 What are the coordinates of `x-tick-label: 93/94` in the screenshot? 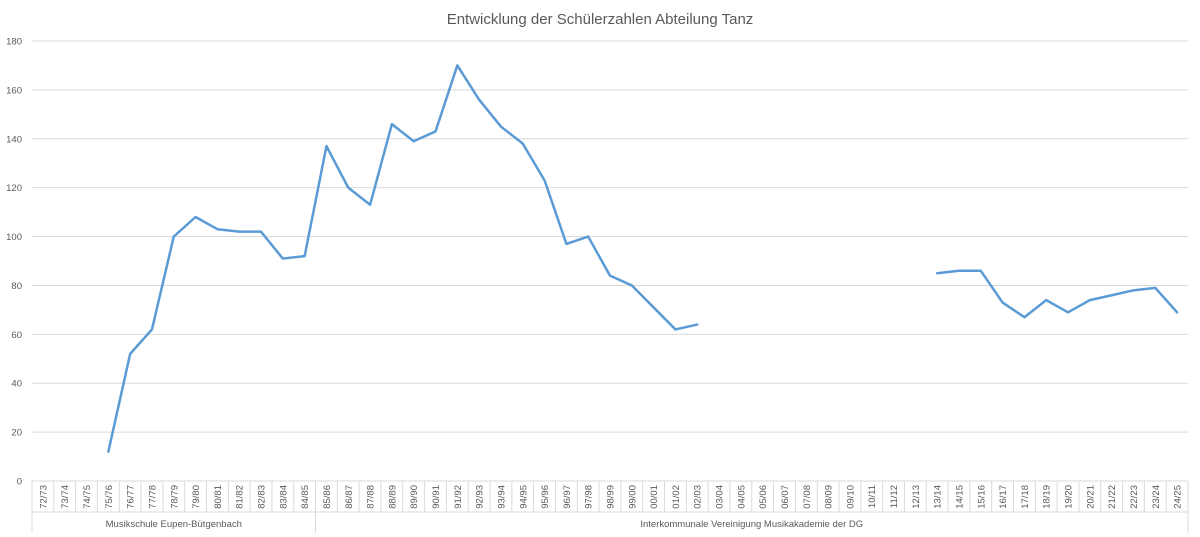 It's located at (501, 497).